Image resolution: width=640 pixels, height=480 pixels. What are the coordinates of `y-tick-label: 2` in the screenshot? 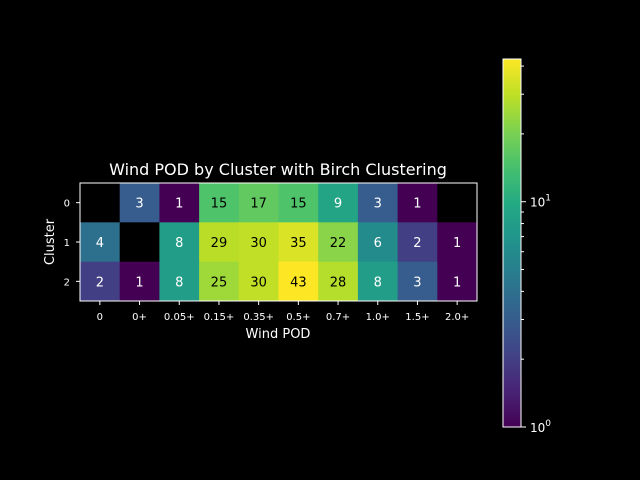 It's located at (67, 282).